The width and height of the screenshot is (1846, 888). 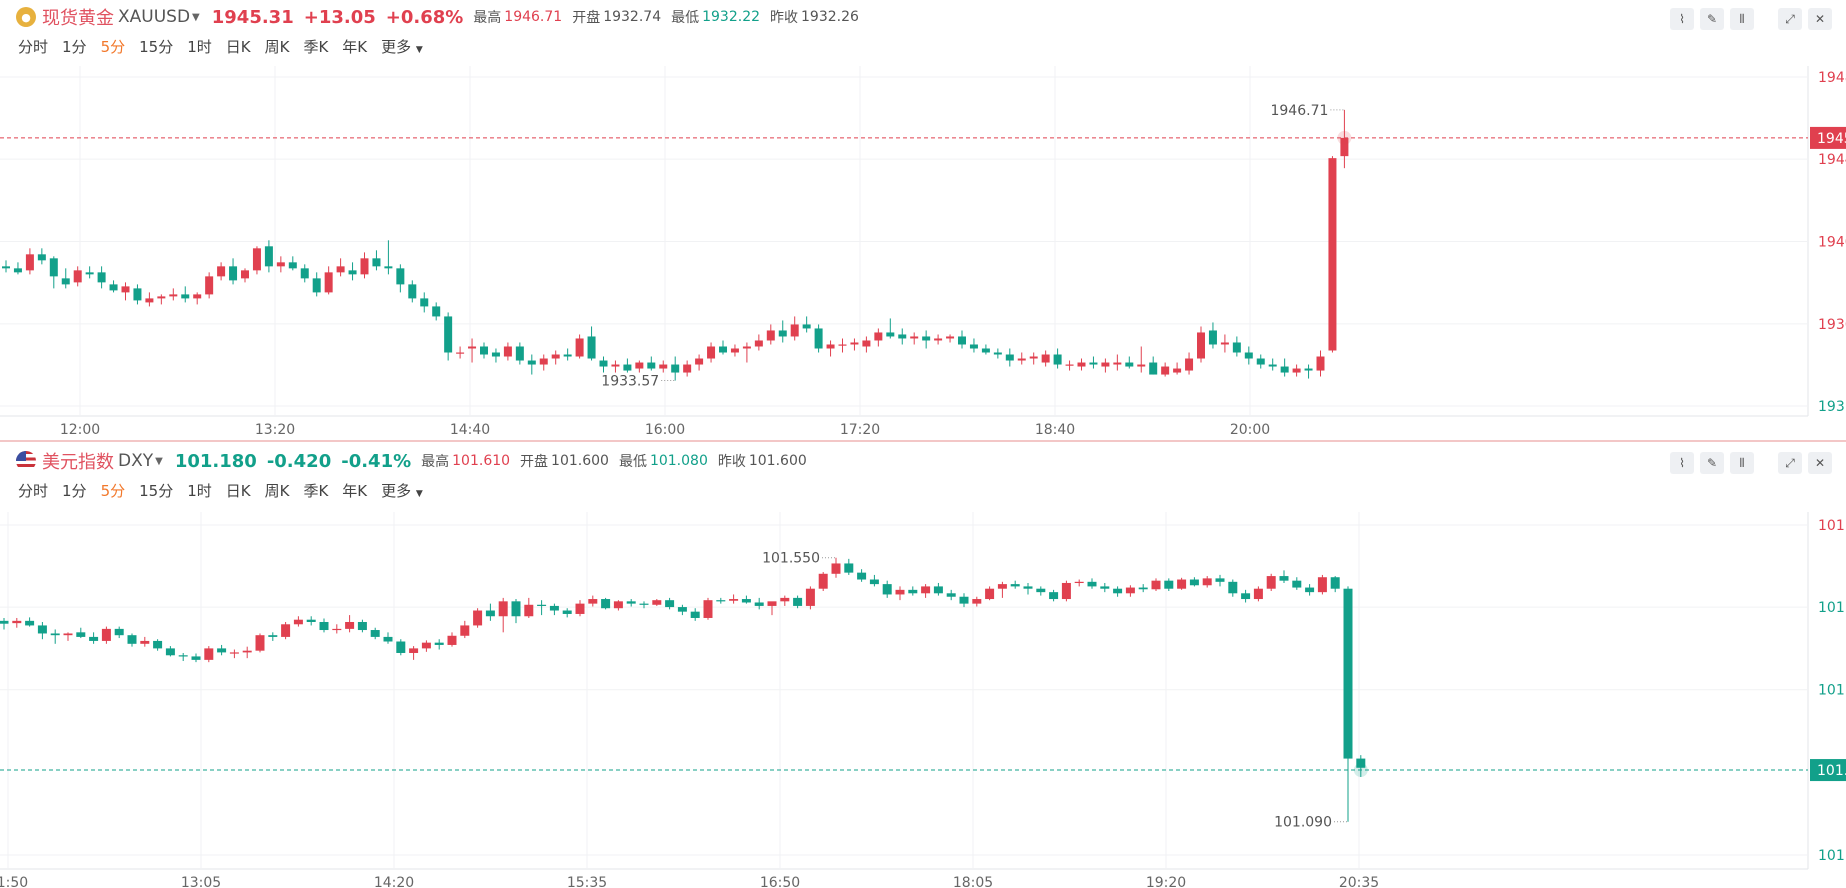 I want to click on symbol-code: XAUUSD, so click(x=154, y=17).